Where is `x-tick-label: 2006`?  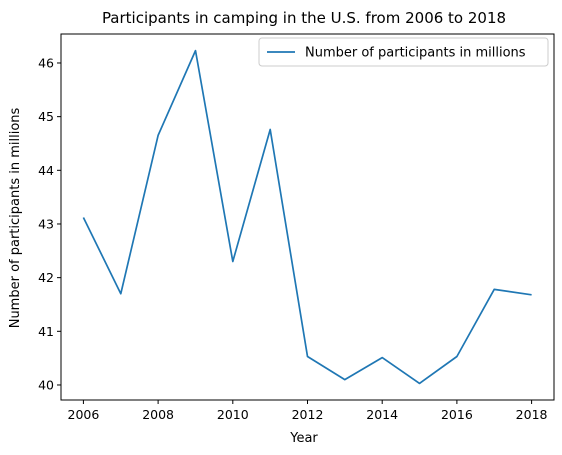
x-tick-label: 2006 is located at coordinates (84, 414).